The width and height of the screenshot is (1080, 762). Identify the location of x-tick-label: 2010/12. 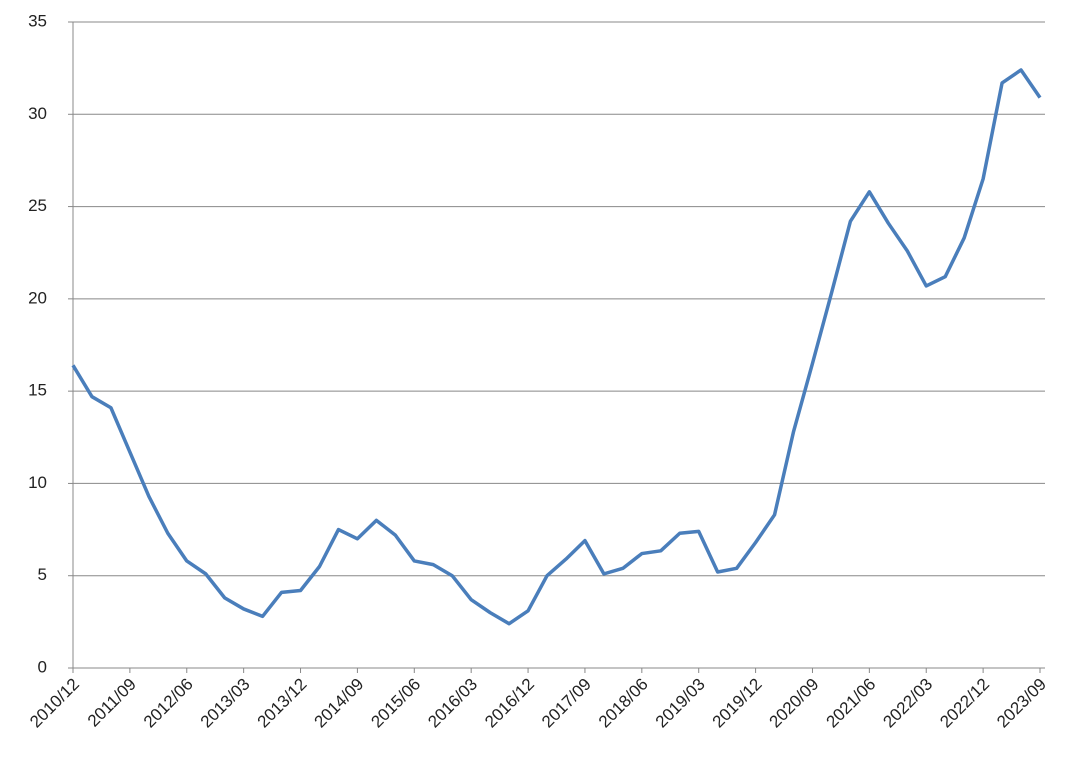
(54, 703).